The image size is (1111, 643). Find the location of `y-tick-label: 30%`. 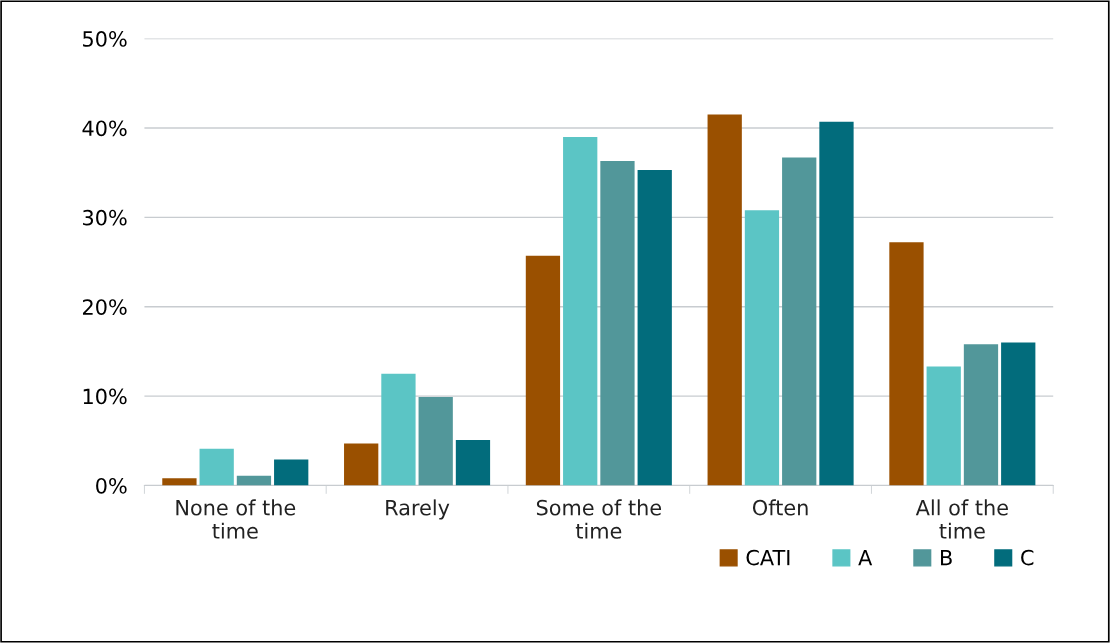

y-tick-label: 30% is located at coordinates (105, 217).